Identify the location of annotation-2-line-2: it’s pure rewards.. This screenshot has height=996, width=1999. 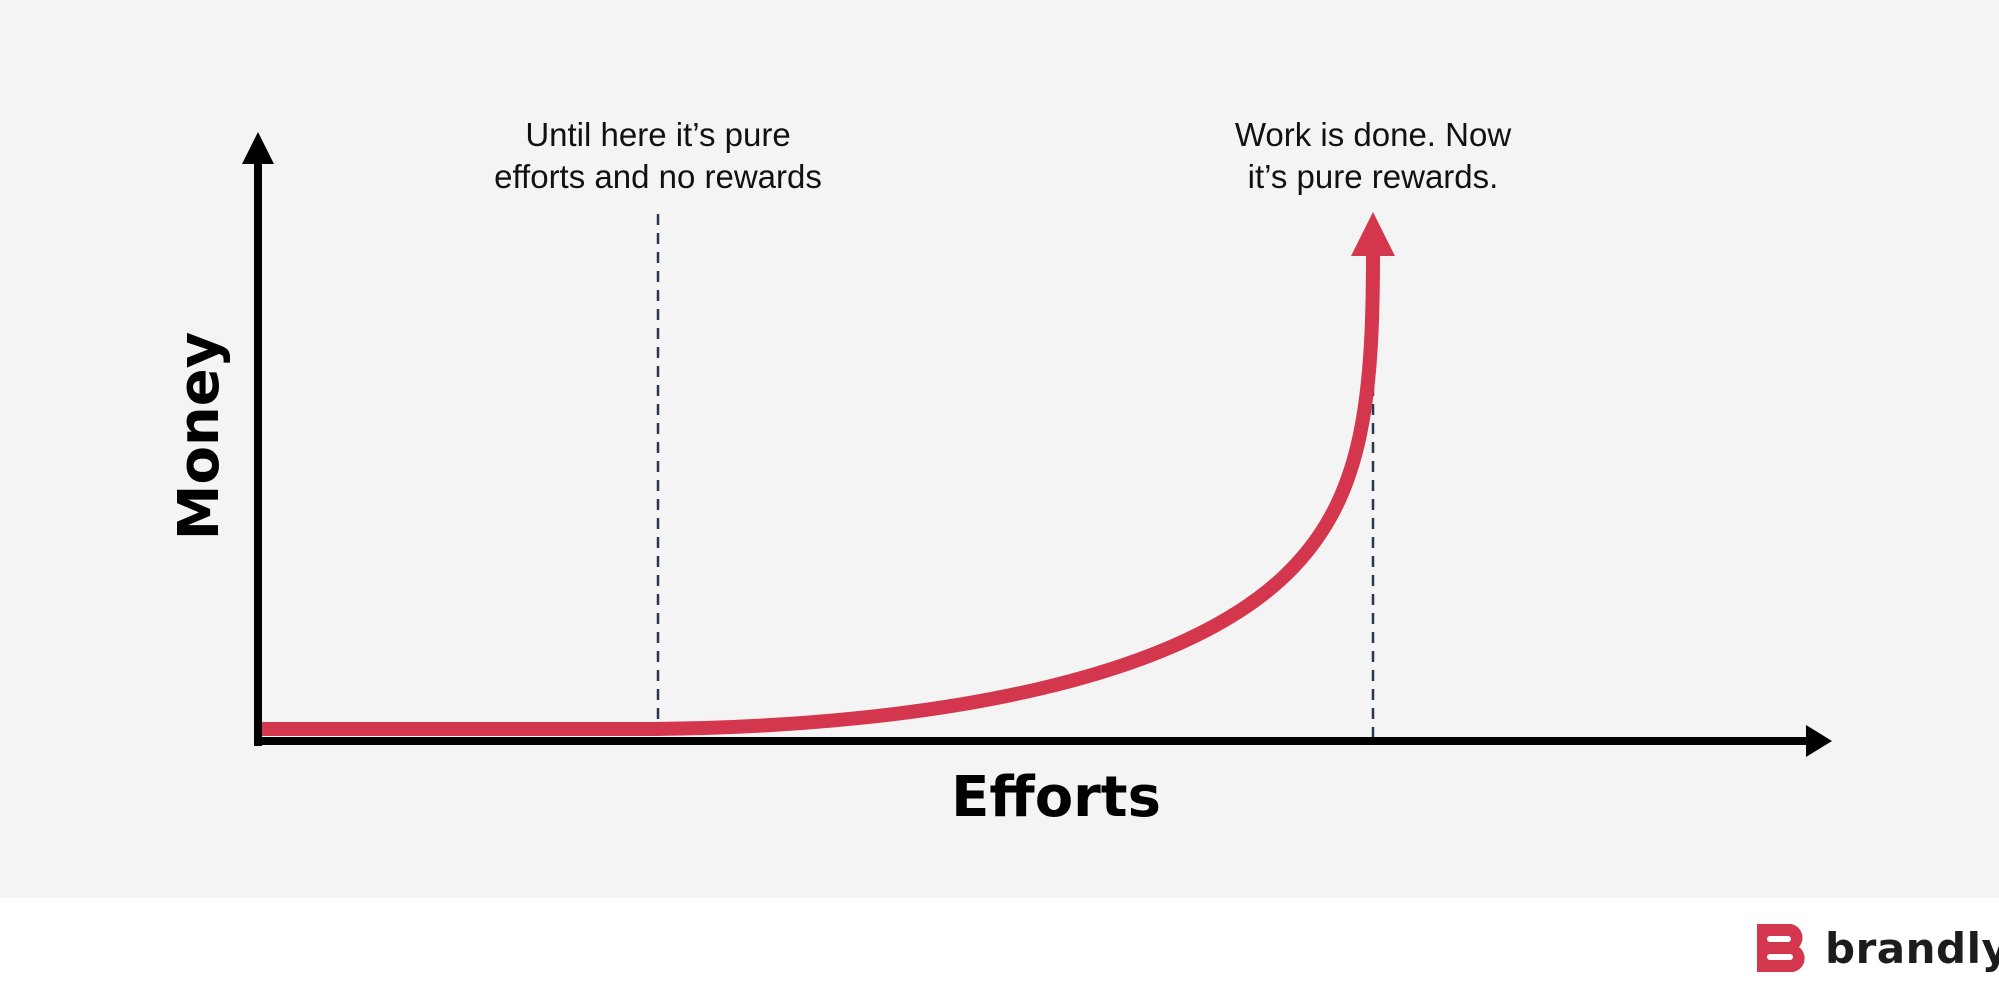
(1373, 176).